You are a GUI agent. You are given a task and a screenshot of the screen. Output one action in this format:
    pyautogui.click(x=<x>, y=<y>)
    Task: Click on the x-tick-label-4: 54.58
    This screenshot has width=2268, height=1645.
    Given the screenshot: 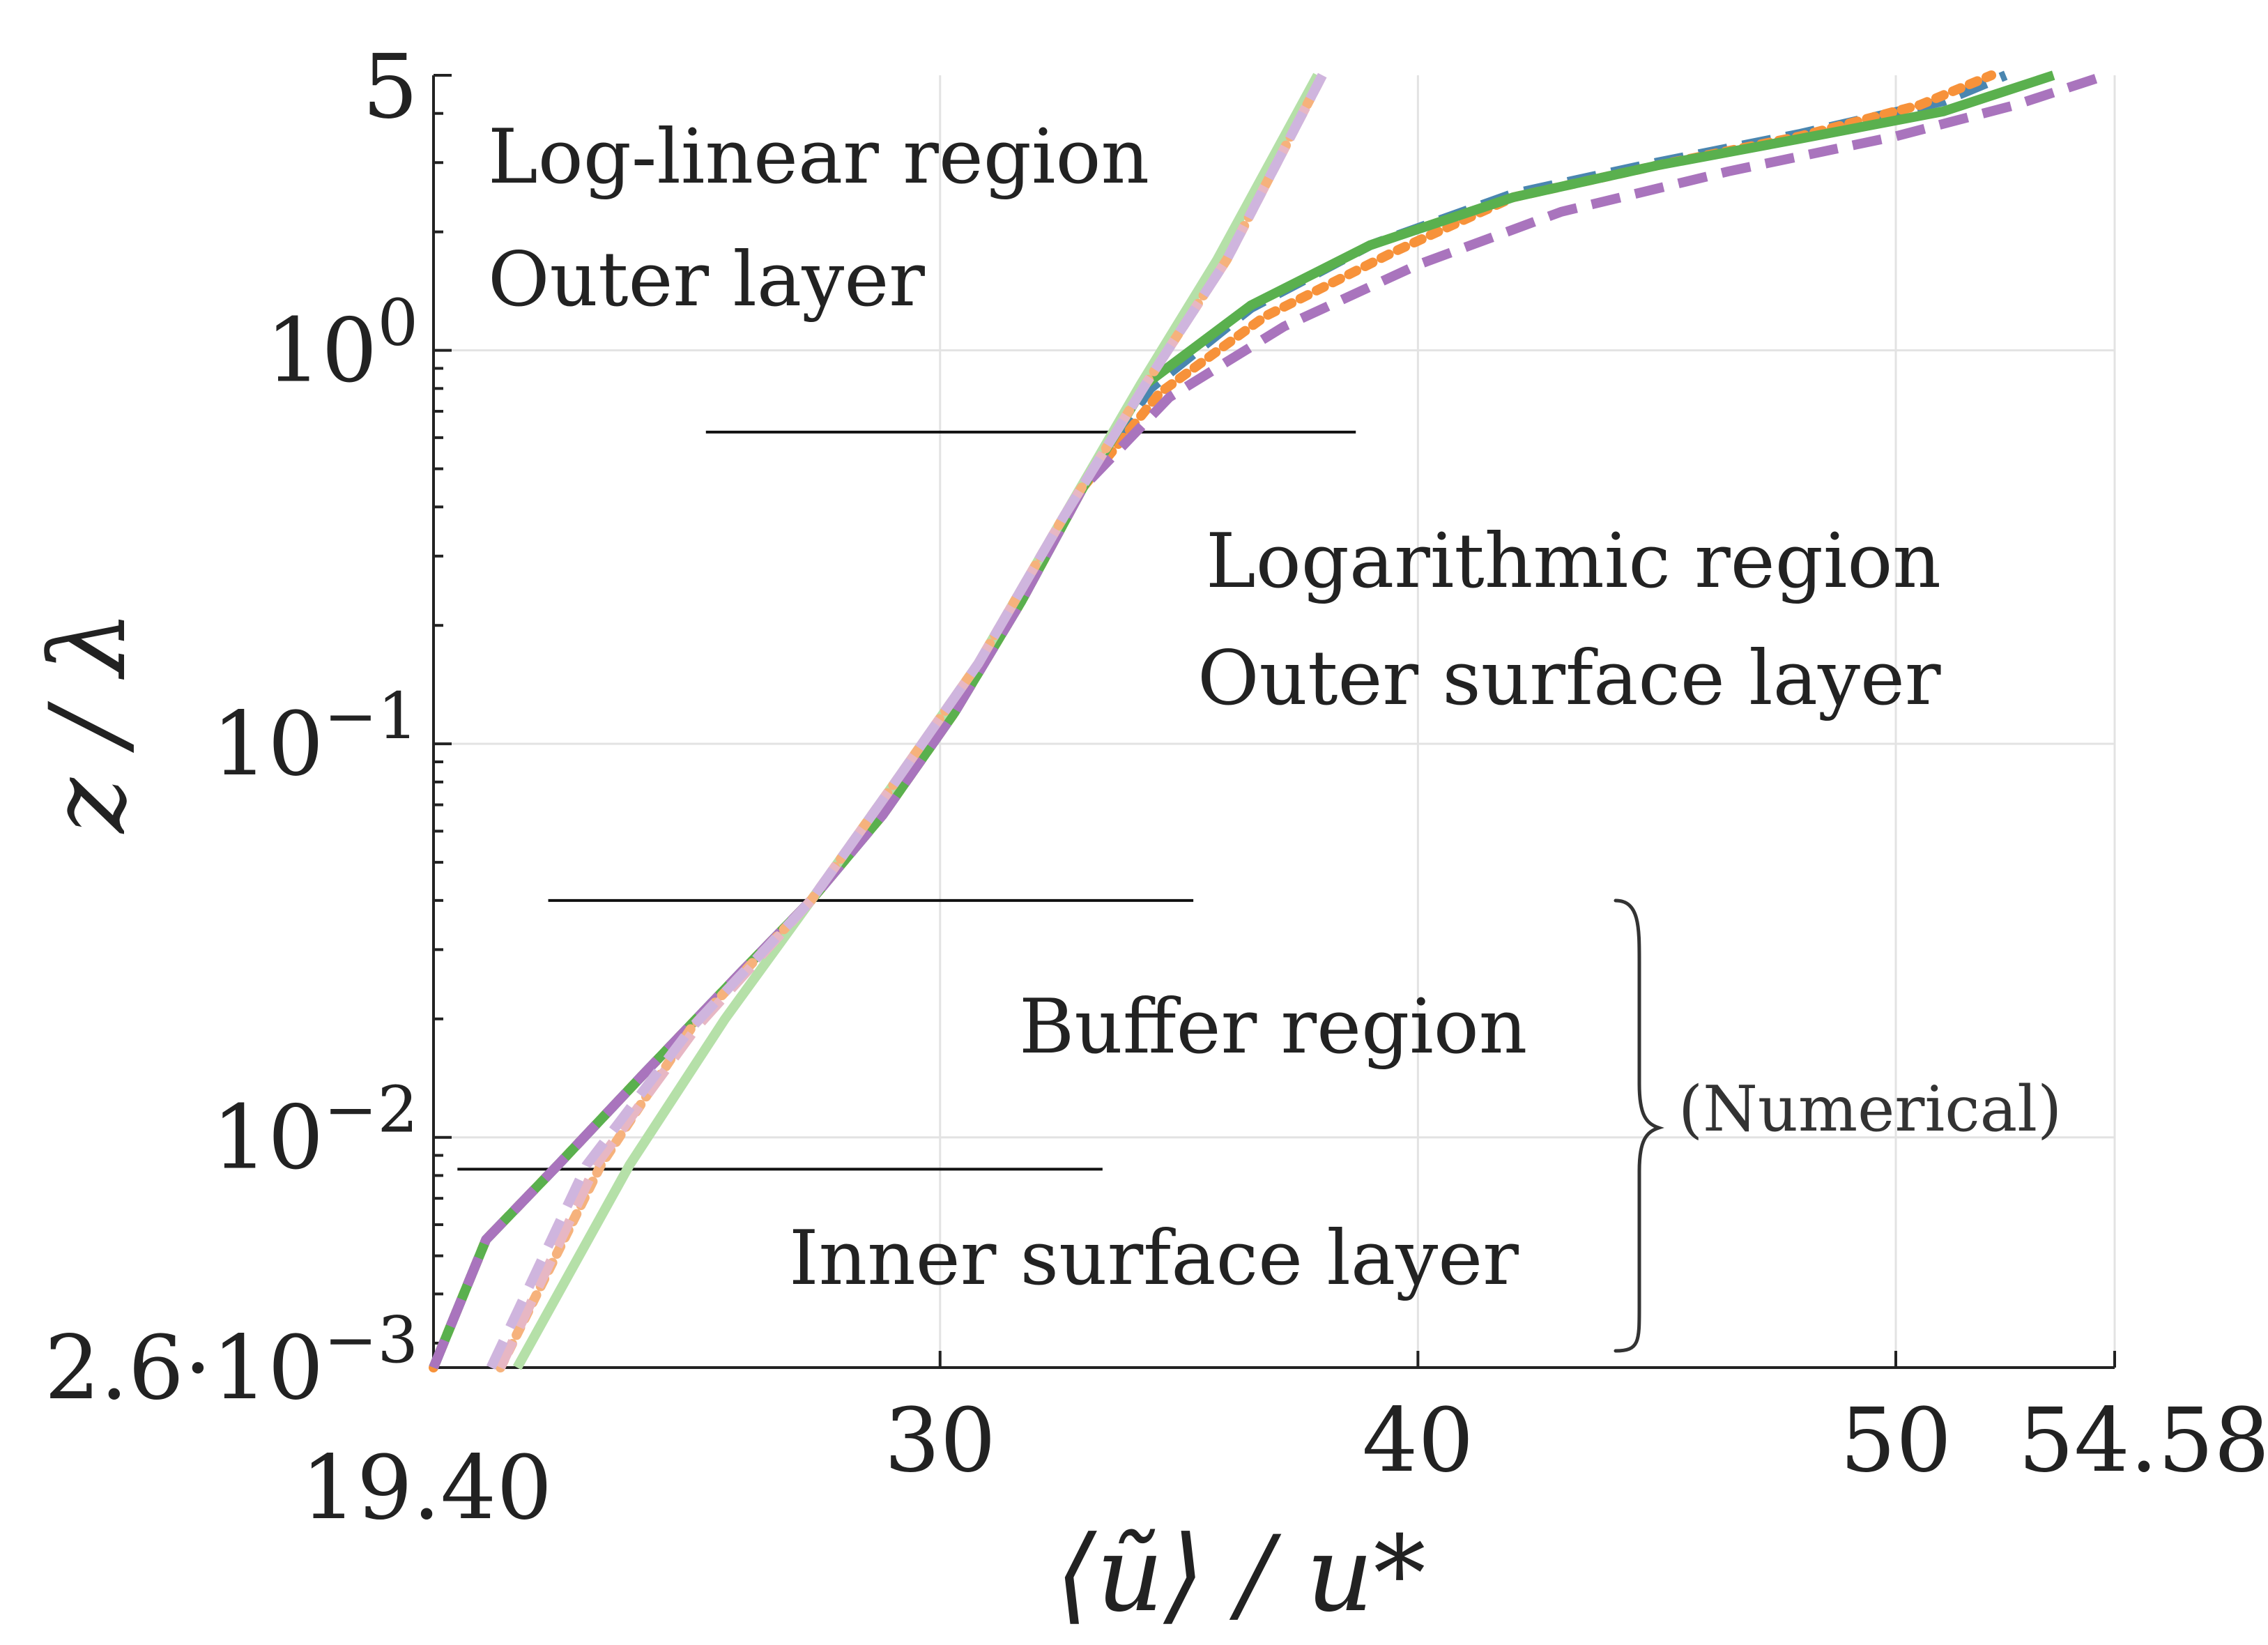 What is the action you would take?
    pyautogui.click(x=2143, y=1440)
    